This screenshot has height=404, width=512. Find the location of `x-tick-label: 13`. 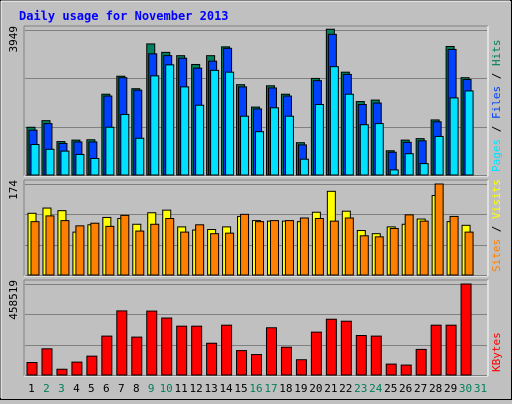

x-tick-label: 13 is located at coordinates (210, 388).